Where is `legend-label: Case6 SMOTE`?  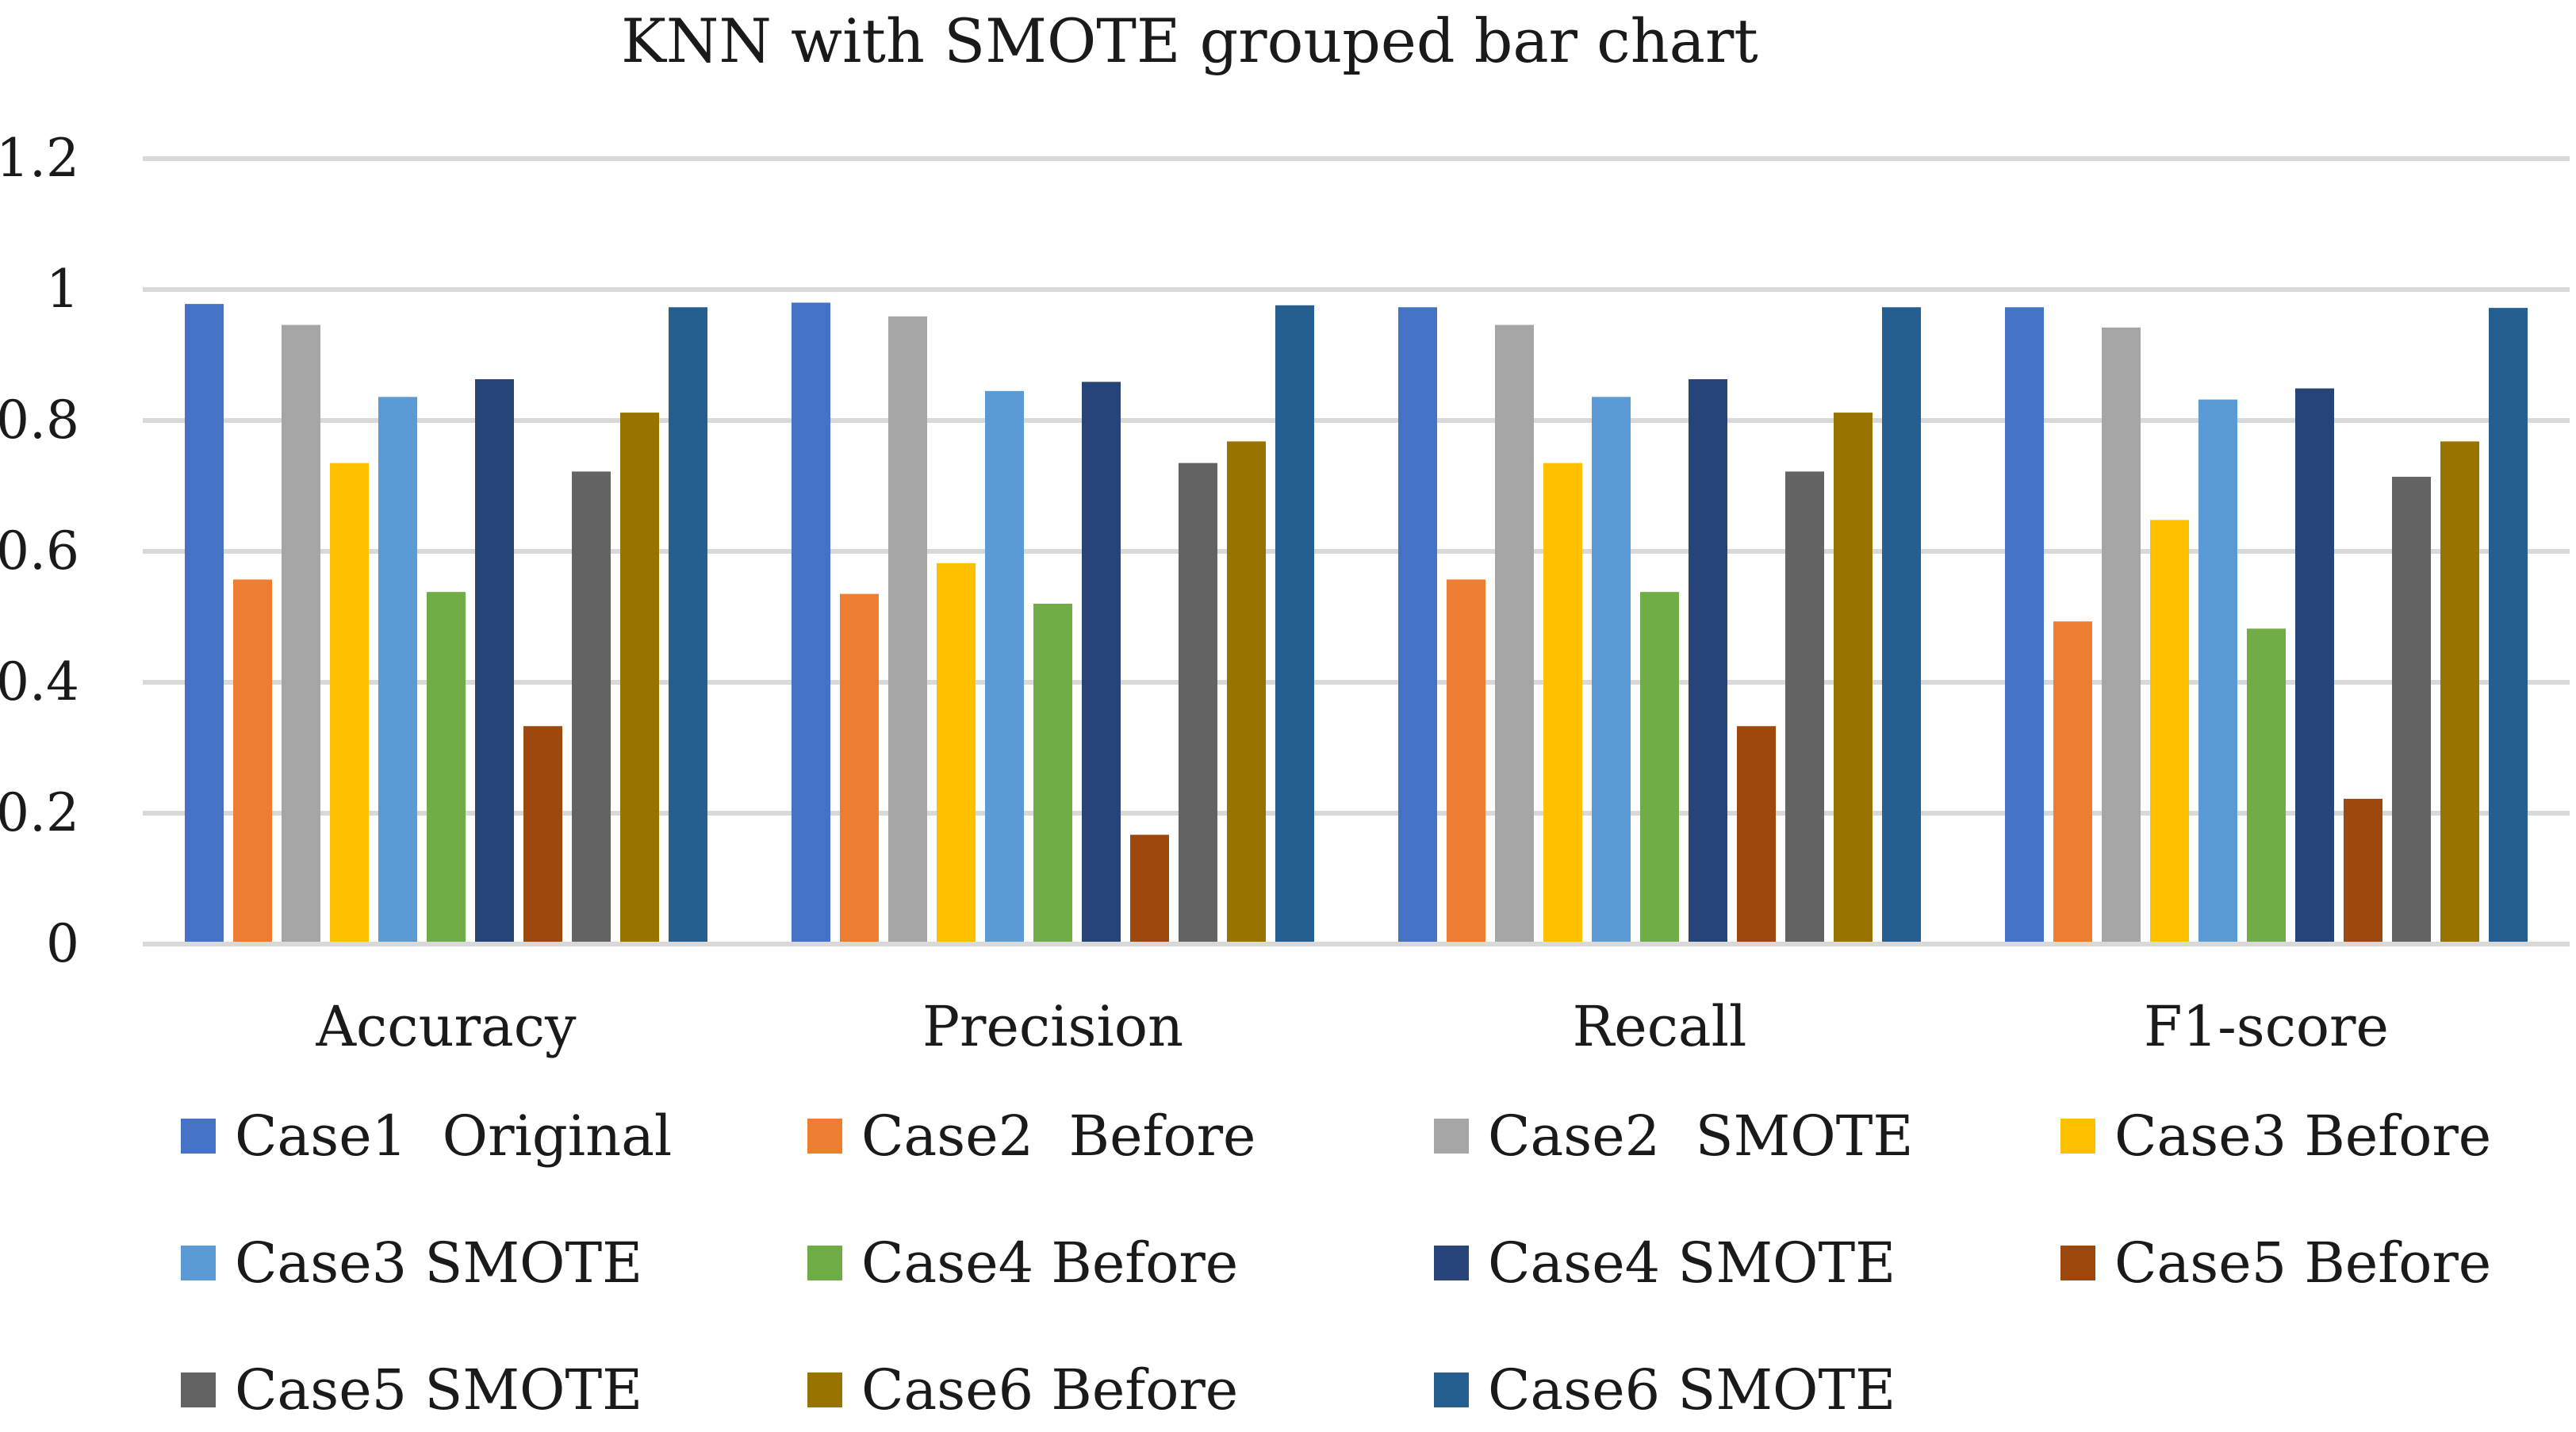
legend-label: Case6 SMOTE is located at coordinates (1692, 1389).